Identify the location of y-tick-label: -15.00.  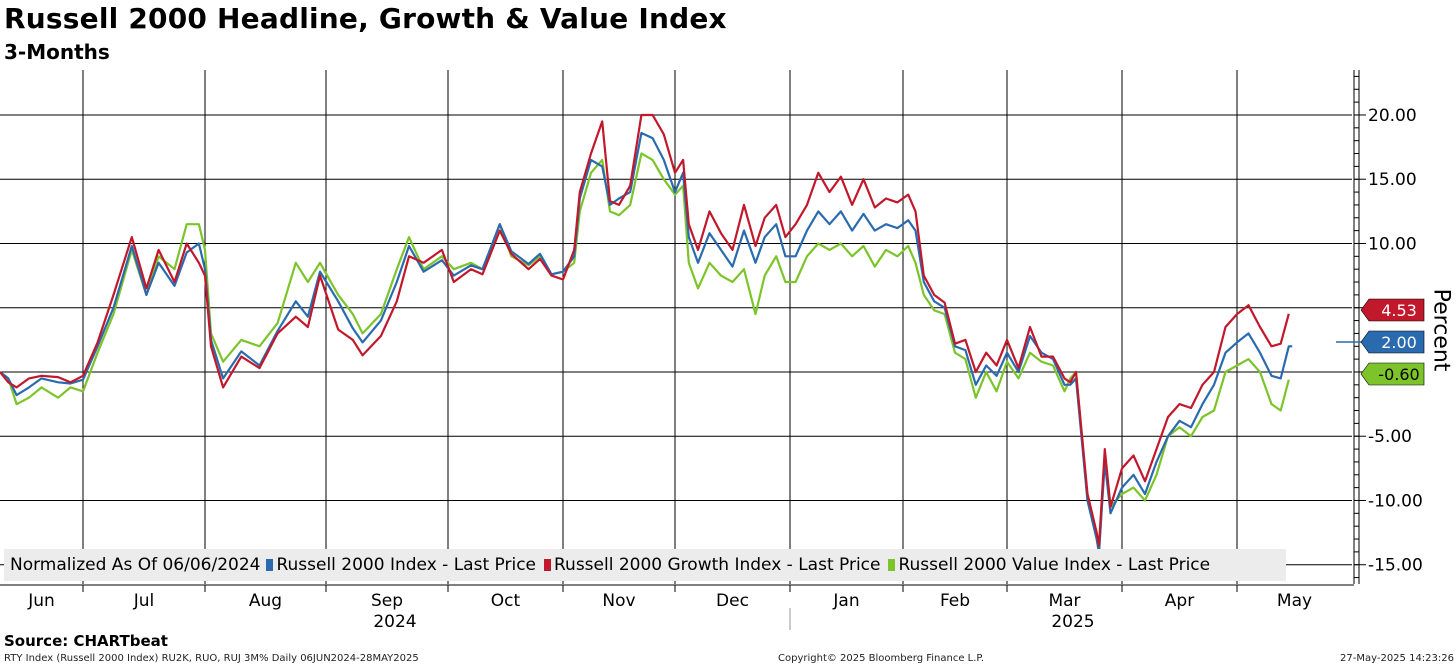
(1395, 566).